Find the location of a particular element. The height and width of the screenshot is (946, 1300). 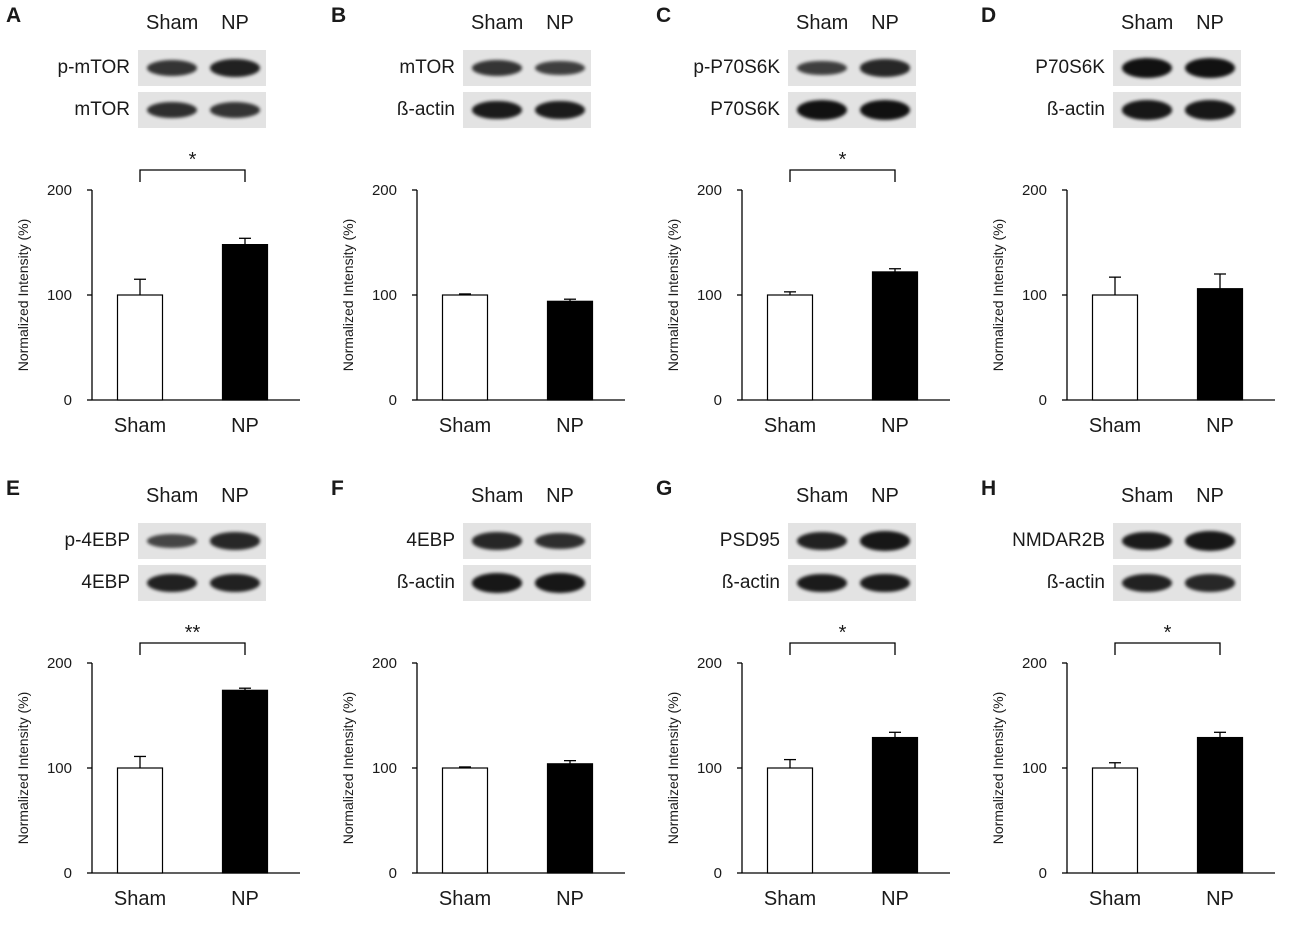

blot-label: p-P70S6K is located at coordinates (736, 67).